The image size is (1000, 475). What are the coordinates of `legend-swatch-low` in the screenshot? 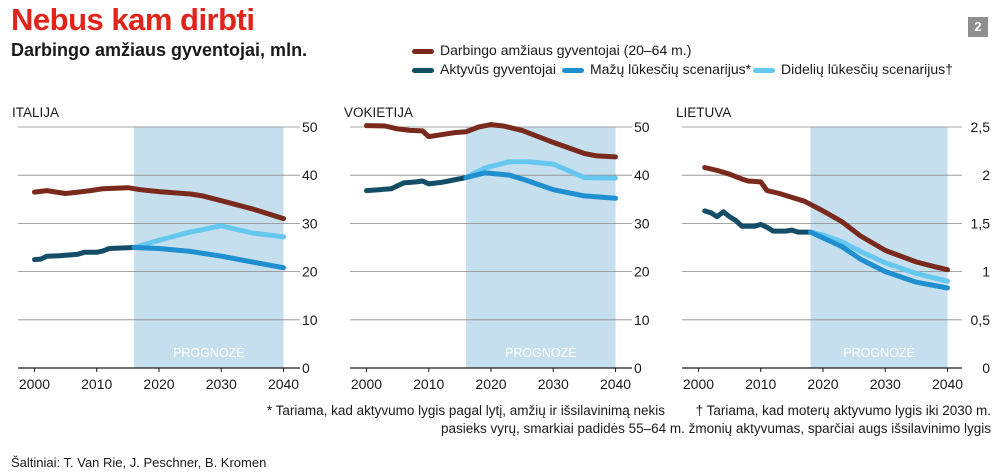 It's located at (573, 70).